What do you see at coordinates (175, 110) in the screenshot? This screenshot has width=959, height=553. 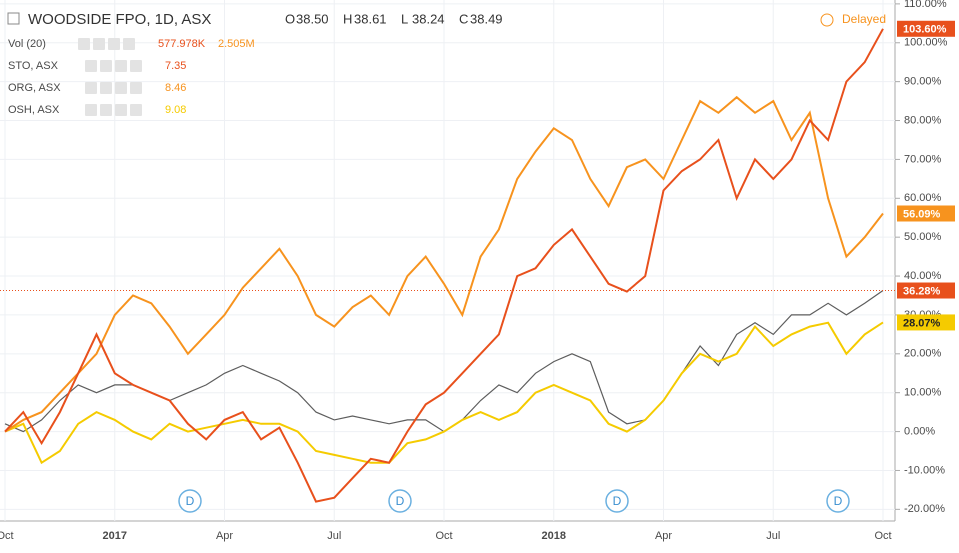 I see `legend-price: 9.08` at bounding box center [175, 110].